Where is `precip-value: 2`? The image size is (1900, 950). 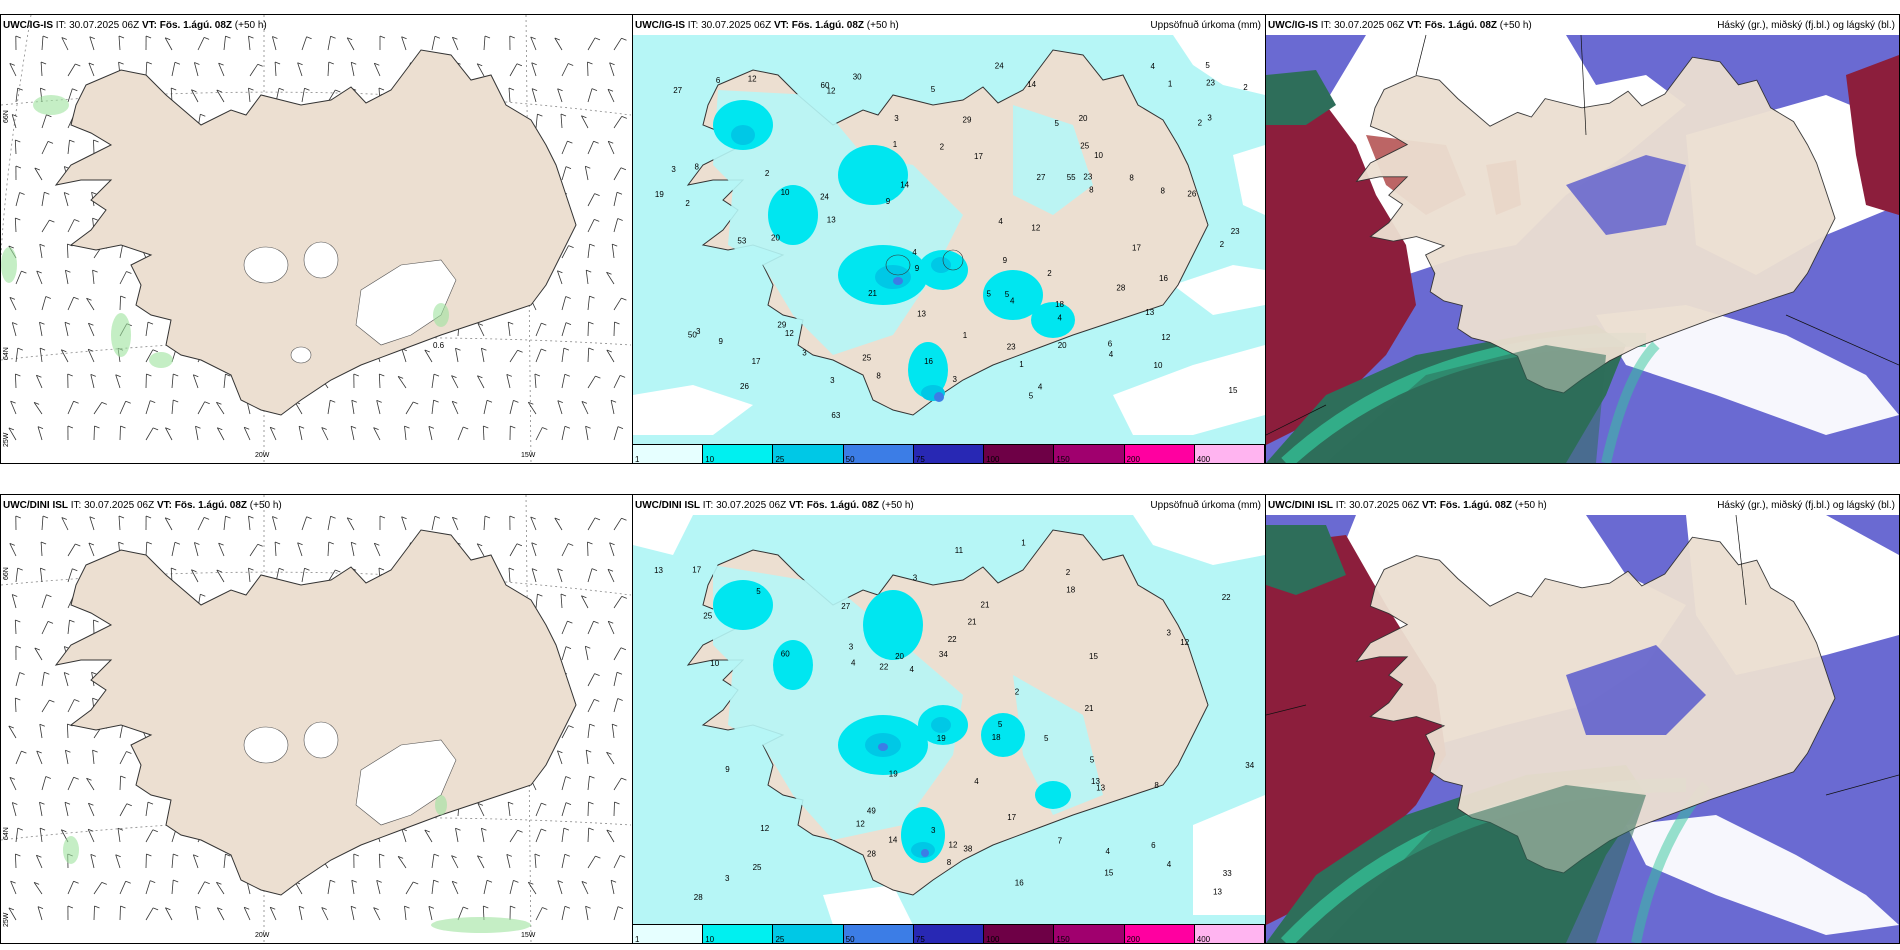 precip-value: 2 is located at coordinates (767, 173).